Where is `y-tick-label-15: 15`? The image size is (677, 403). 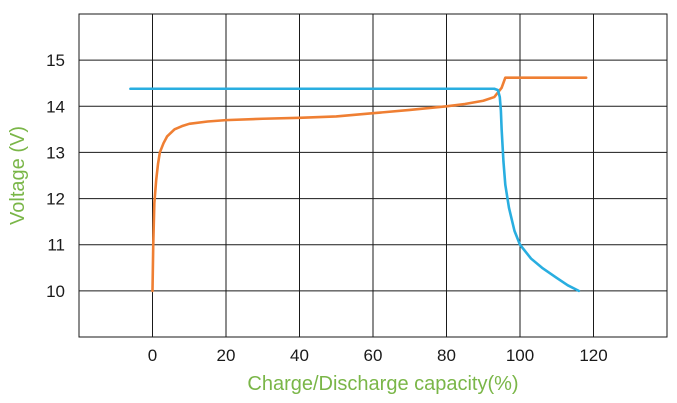 y-tick-label-15: 15 is located at coordinates (55, 60).